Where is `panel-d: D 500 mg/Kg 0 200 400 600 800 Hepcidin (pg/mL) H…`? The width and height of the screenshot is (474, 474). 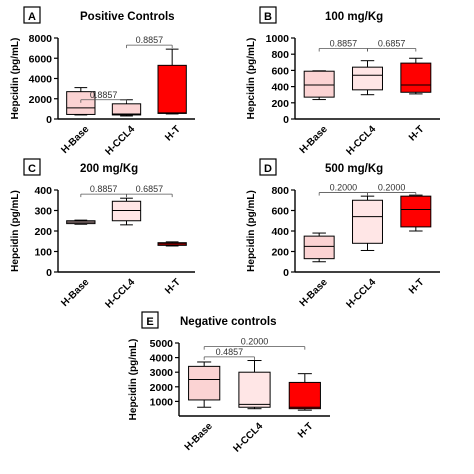
panel-d: D 500 mg/Kg 0 200 400 600 800 Hepcidin (pg/mL) H… is located at coordinates (343, 234).